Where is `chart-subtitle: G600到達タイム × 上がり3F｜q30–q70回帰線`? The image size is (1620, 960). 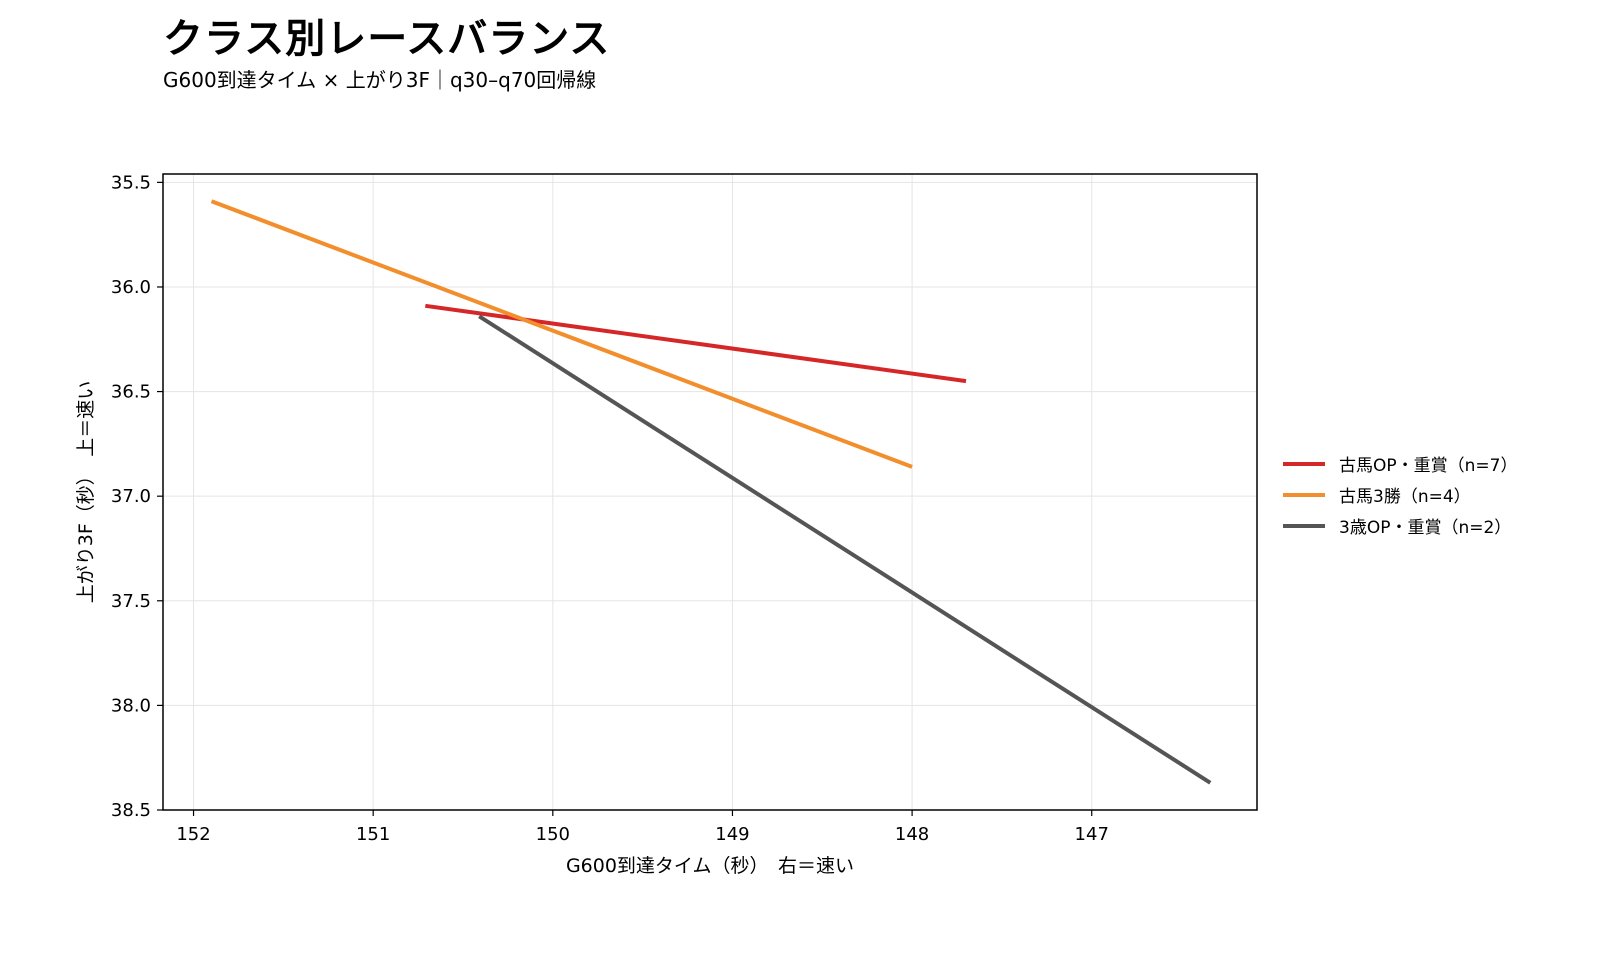
chart-subtitle: G600到達タイム × 上がり3F｜q30–q70回帰線 is located at coordinates (380, 80).